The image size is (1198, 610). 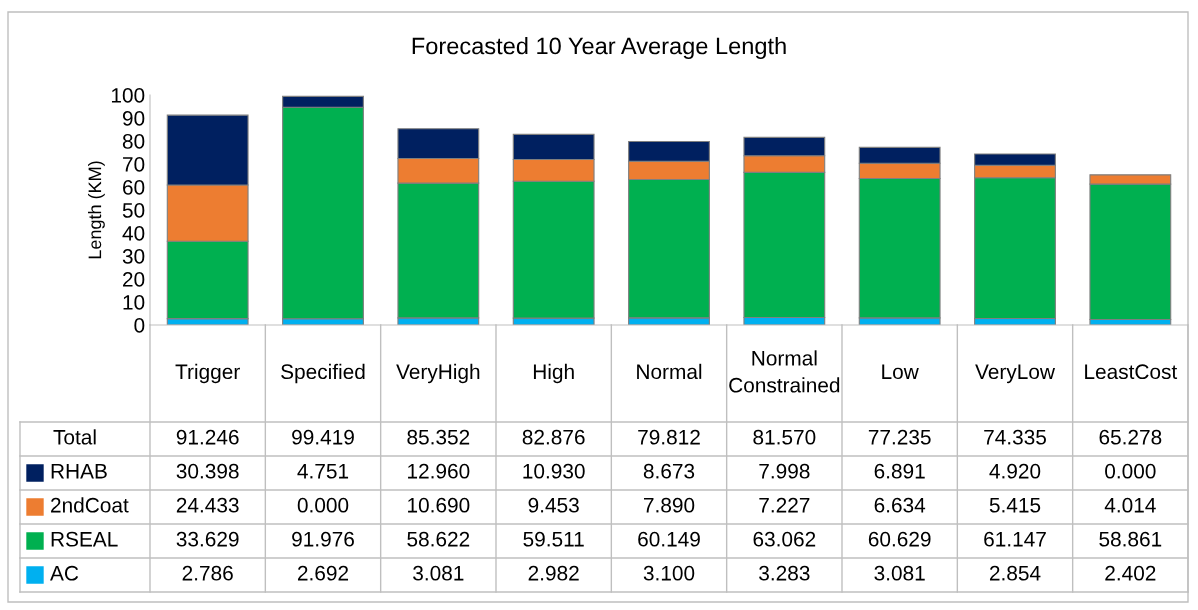 What do you see at coordinates (133, 256) in the screenshot?
I see `y-tick-label: 30` at bounding box center [133, 256].